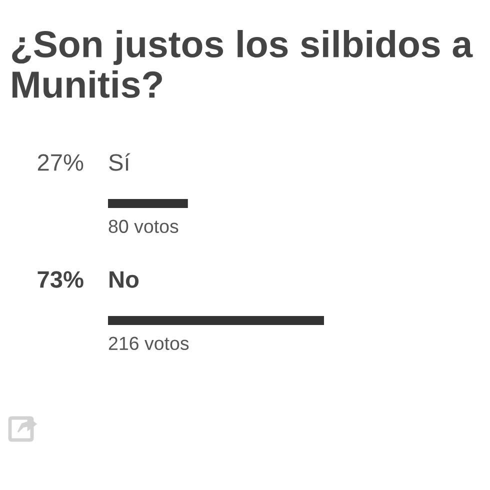 The height and width of the screenshot is (490, 490). What do you see at coordinates (124, 279) in the screenshot?
I see `y-tick-label: No` at bounding box center [124, 279].